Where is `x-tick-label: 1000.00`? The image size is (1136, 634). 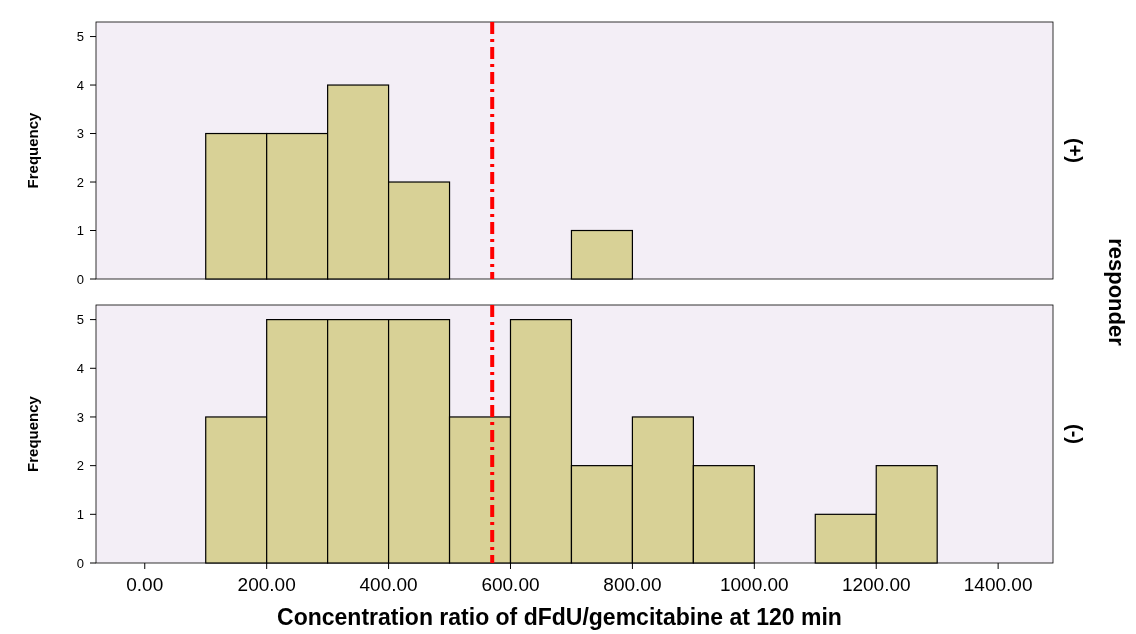
x-tick-label: 1000.00 is located at coordinates (754, 584).